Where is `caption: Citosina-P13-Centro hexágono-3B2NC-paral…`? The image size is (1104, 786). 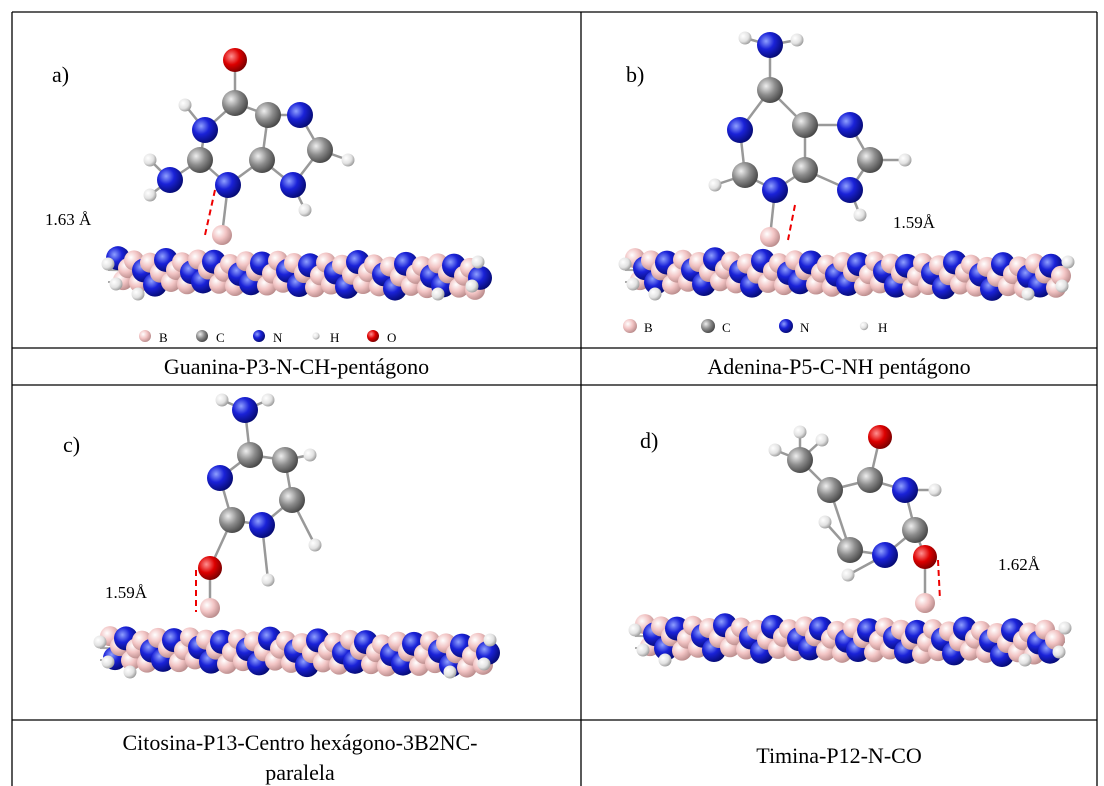
caption: Citosina-P13-Centro hexágono-3B2NC-paral… is located at coordinates (300, 757).